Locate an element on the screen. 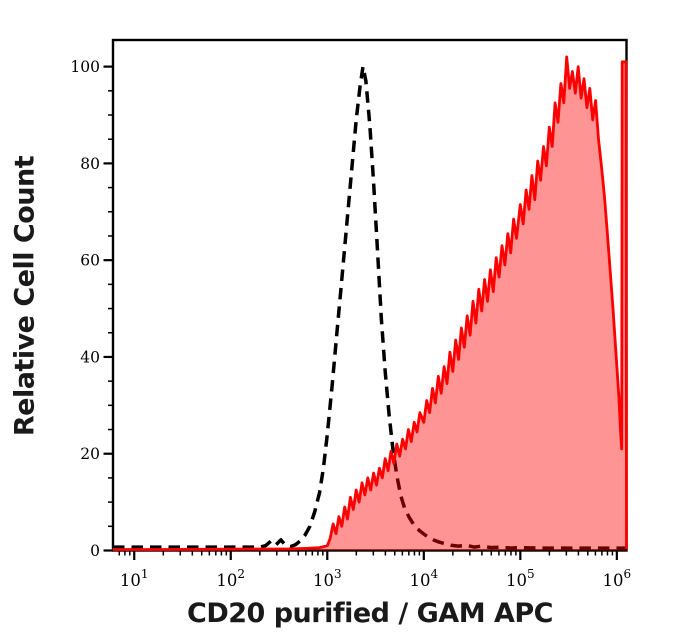 Image resolution: width=694 pixels, height=641 pixels. y-tick-label: 40 is located at coordinates (90, 357).